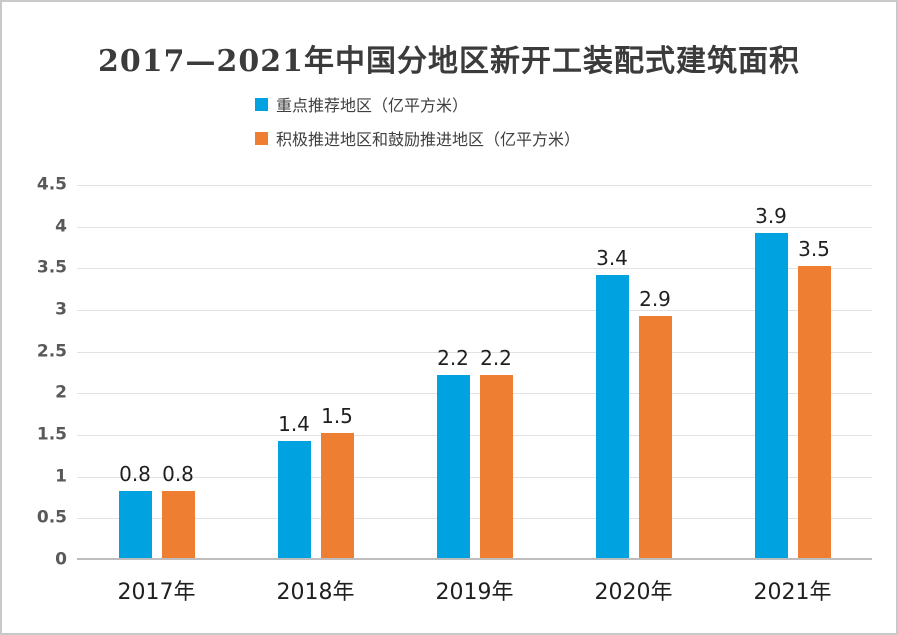 Image resolution: width=898 pixels, height=635 pixels. Describe the element at coordinates (61, 476) in the screenshot. I see `y-tick-label: 1` at that location.